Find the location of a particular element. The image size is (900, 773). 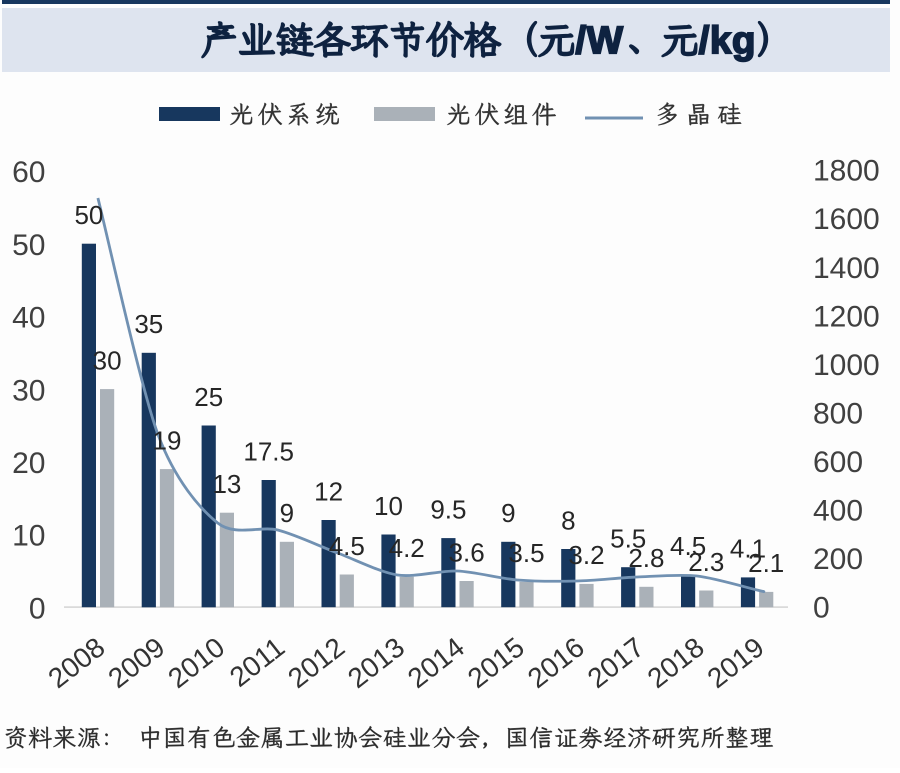

svg-text: 3.2 is located at coordinates (586, 555).